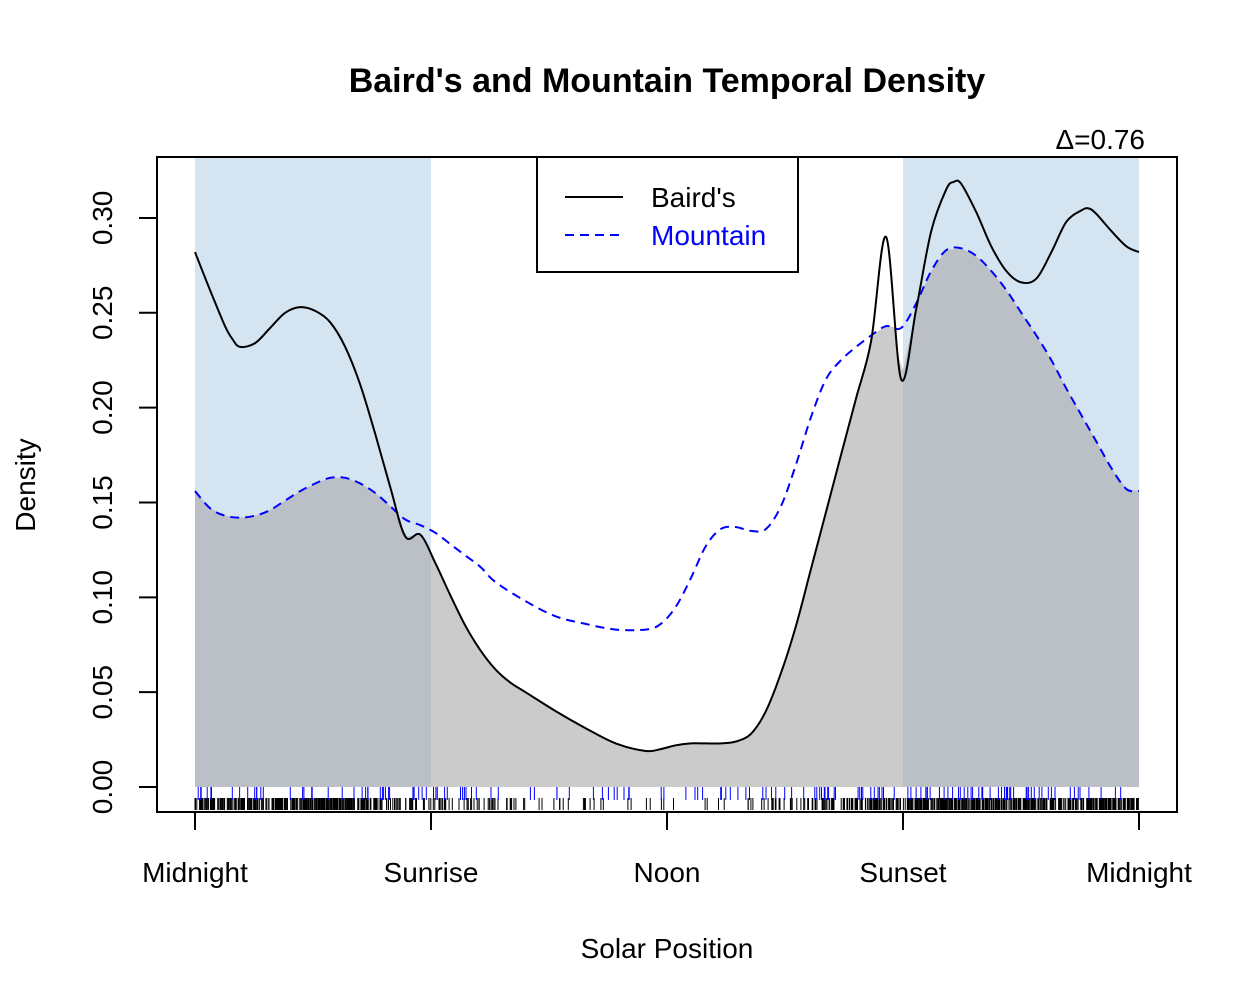 The image size is (1258, 1008). Describe the element at coordinates (195, 872) in the screenshot. I see `x-tick-label-0: Midnight` at that location.